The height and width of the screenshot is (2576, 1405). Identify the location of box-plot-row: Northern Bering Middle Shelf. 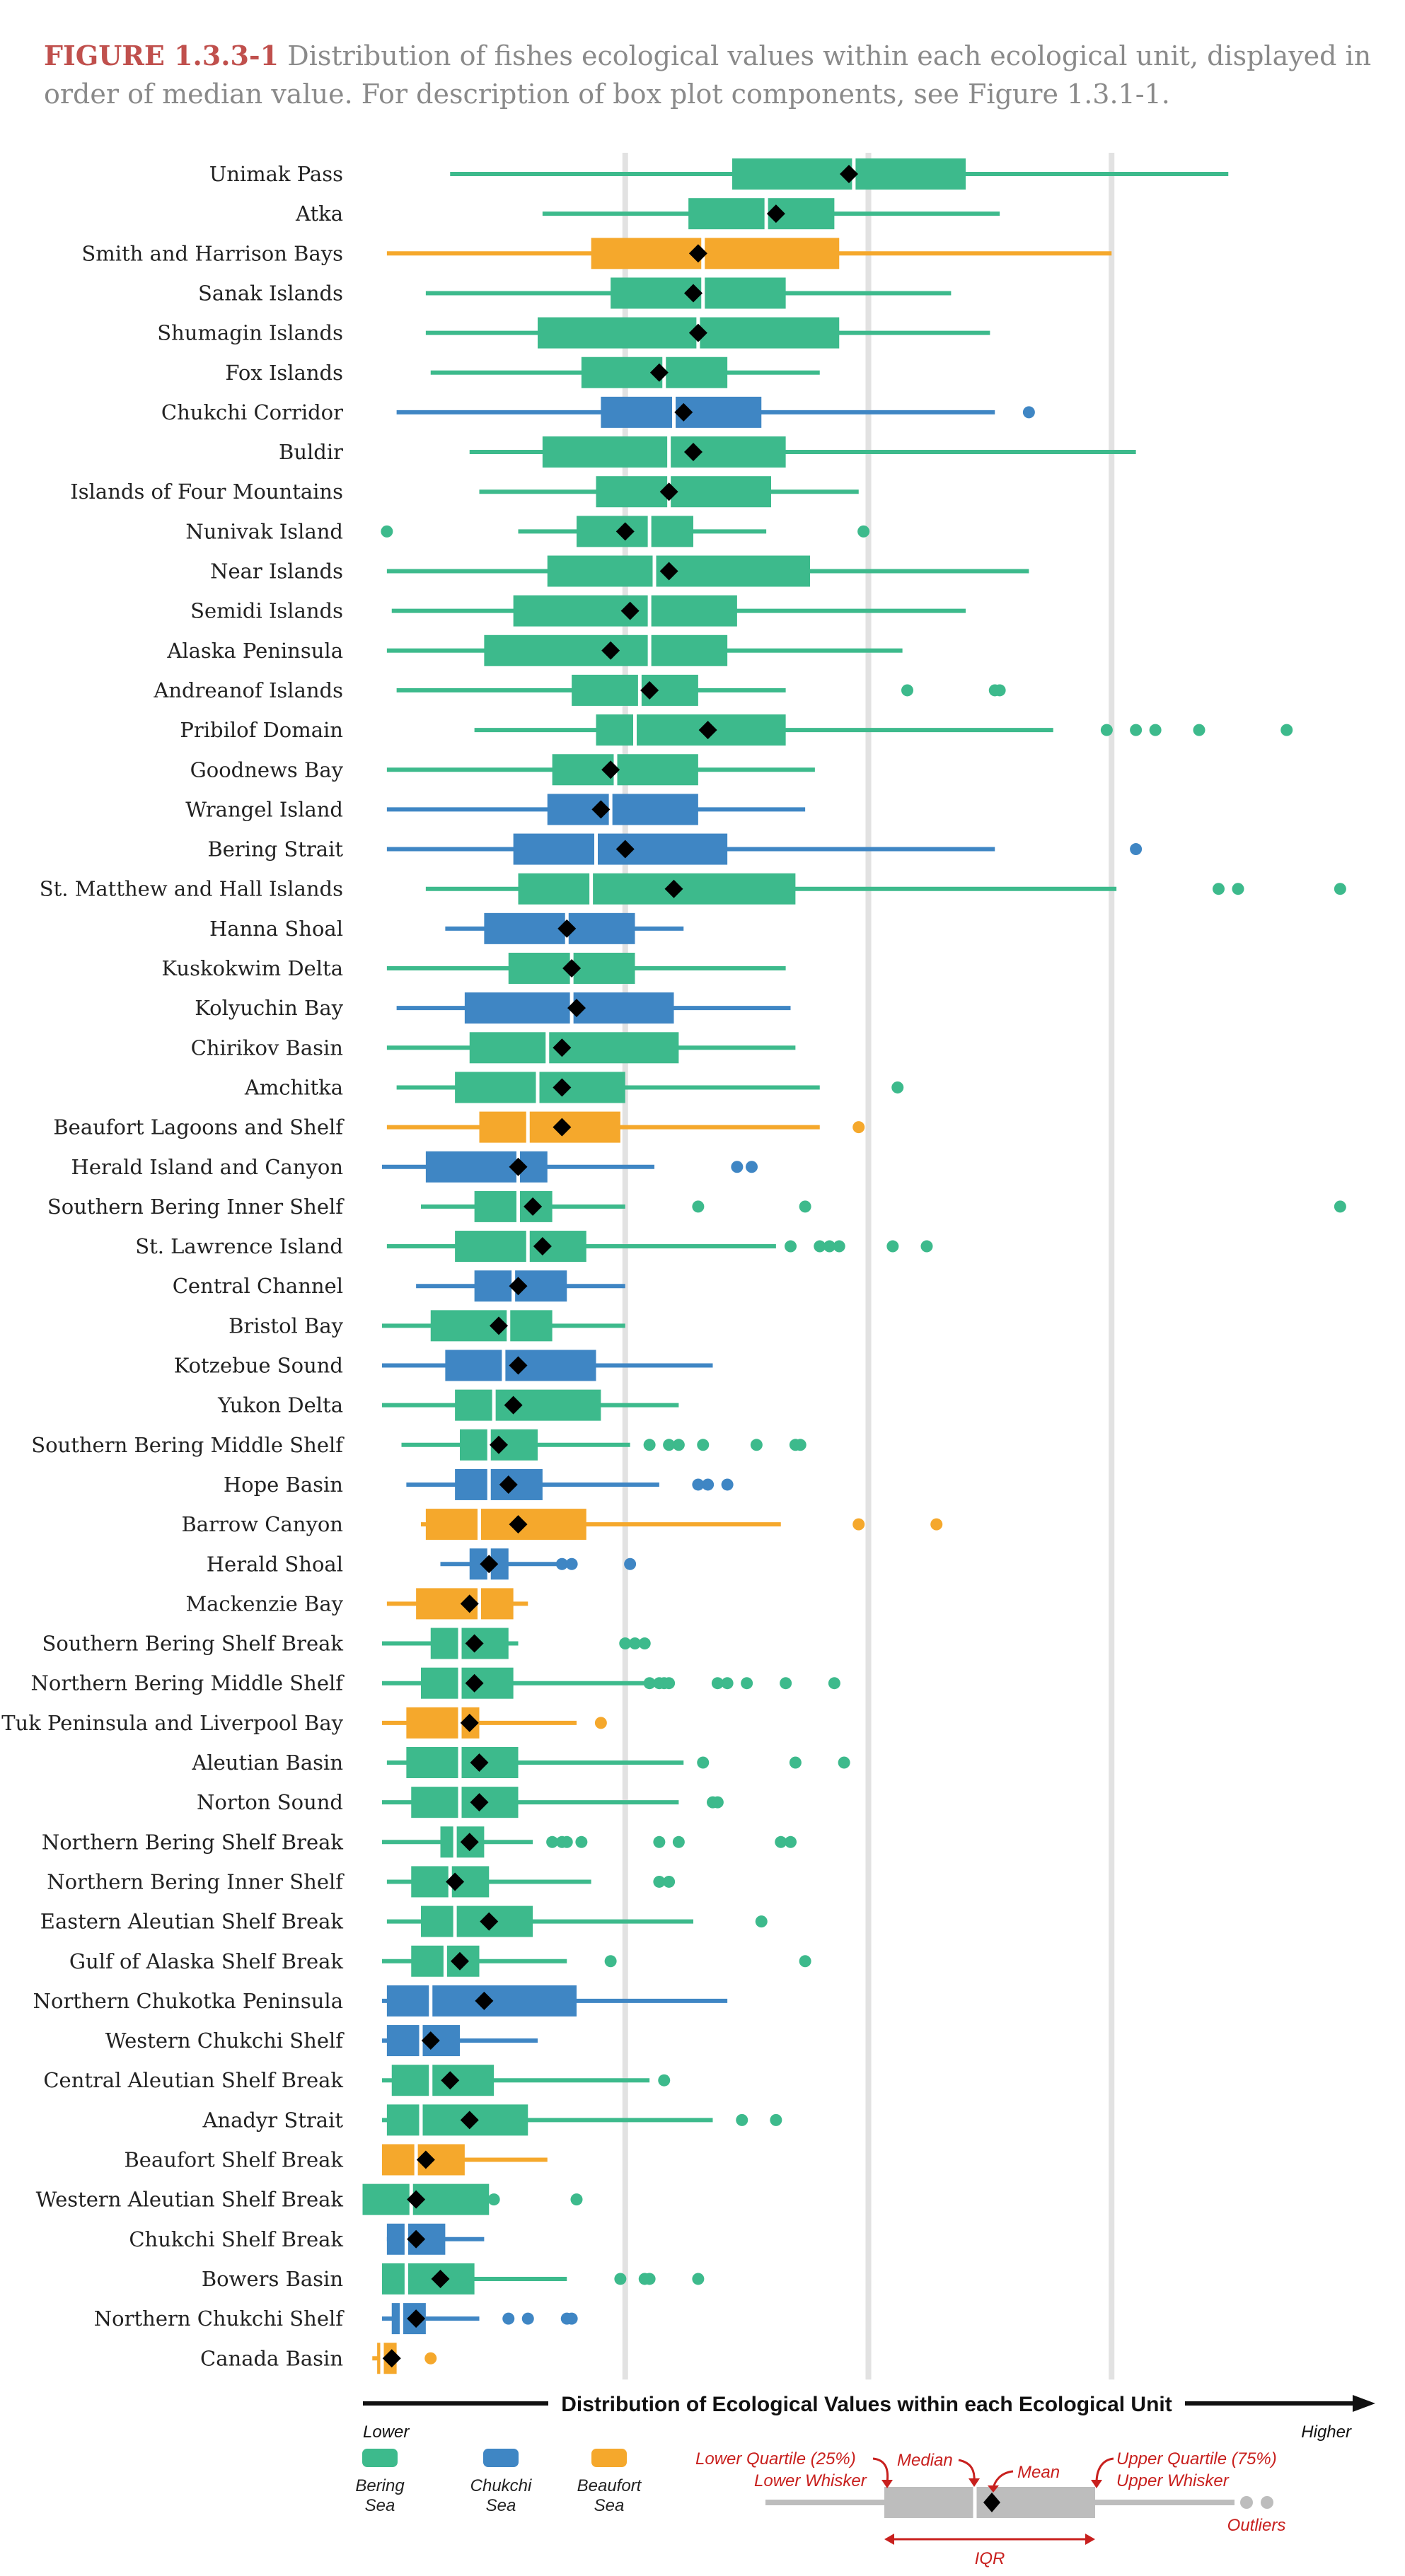
(435, 1683).